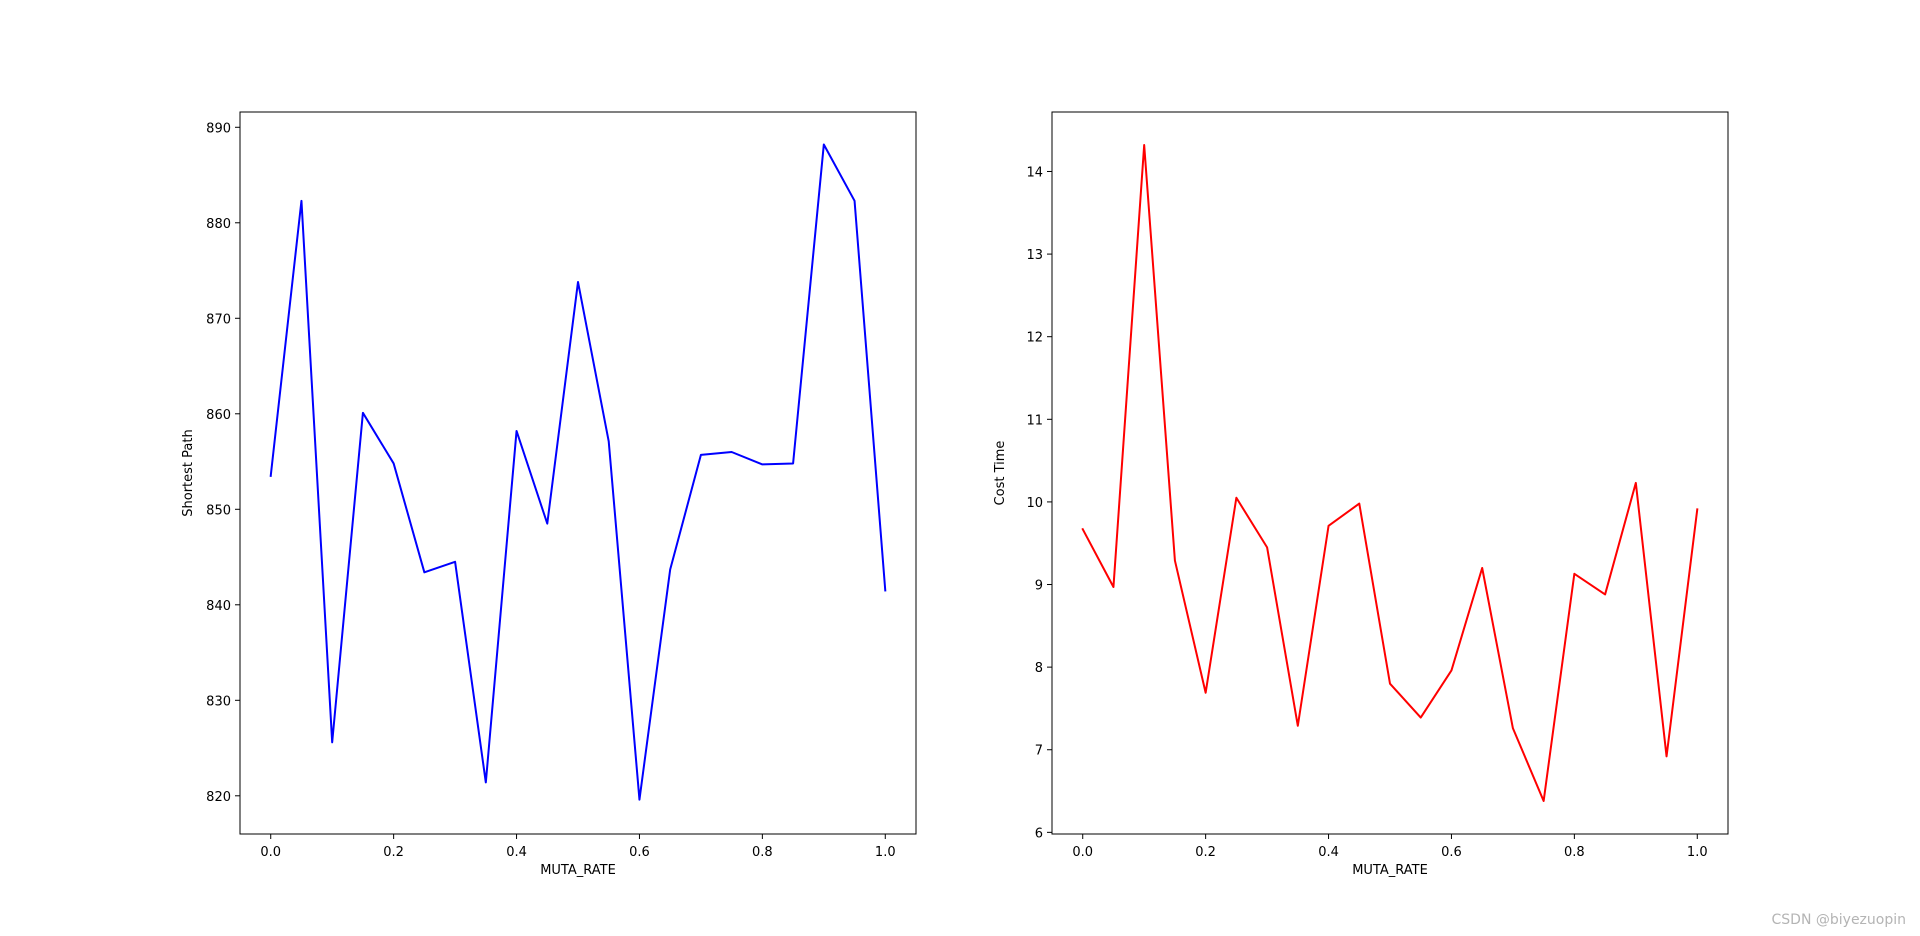 This screenshot has width=1920, height=936. Describe the element at coordinates (1039, 668) in the screenshot. I see `y-tick-label-right: 8` at that location.